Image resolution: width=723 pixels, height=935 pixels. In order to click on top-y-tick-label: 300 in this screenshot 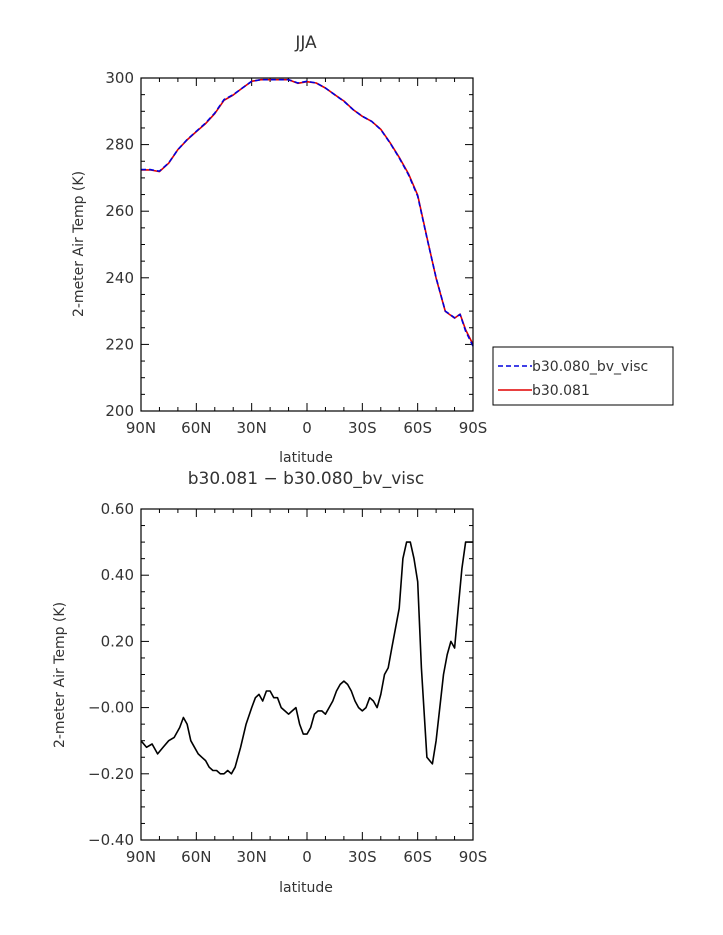, I will do `click(119, 78)`.